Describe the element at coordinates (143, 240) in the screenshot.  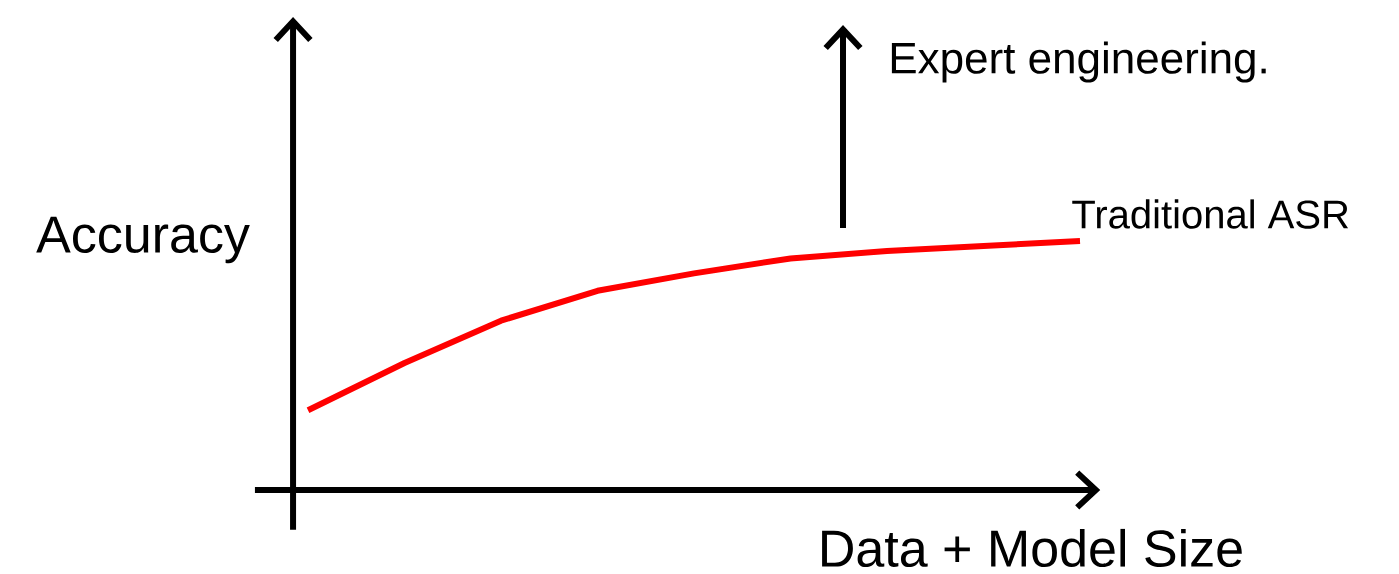
I see `y-axis-title: Accuracy` at that location.